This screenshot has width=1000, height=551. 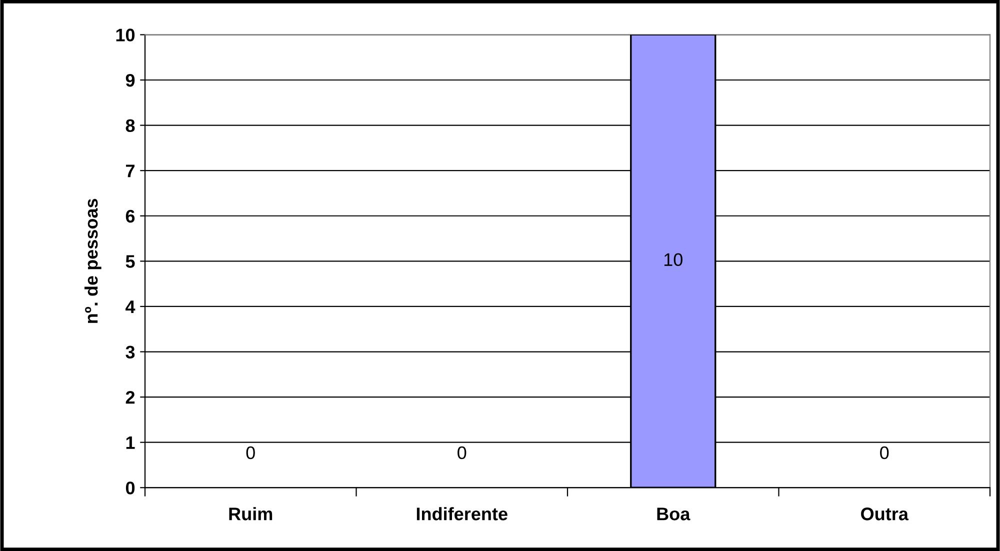 I want to click on y-tick-label: 7, so click(x=130, y=171).